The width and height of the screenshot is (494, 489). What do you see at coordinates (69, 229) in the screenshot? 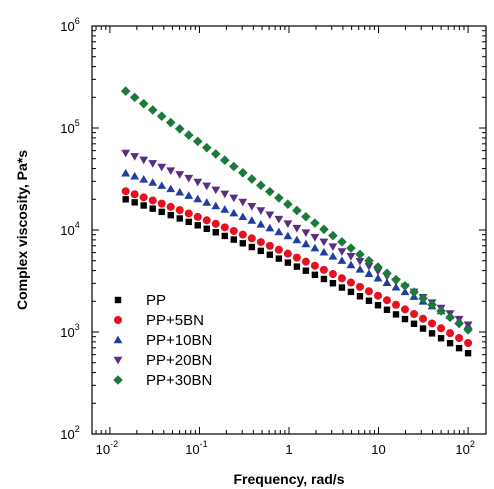
I see `y-tick-label: 10⁴` at bounding box center [69, 229].